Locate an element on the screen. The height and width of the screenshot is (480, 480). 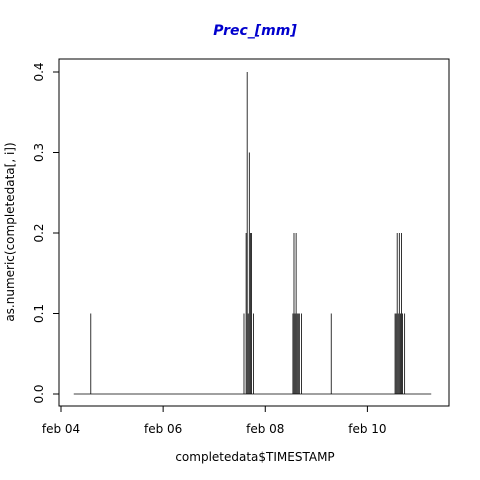
chart-title: Prec_[mm] is located at coordinates (255, 31).